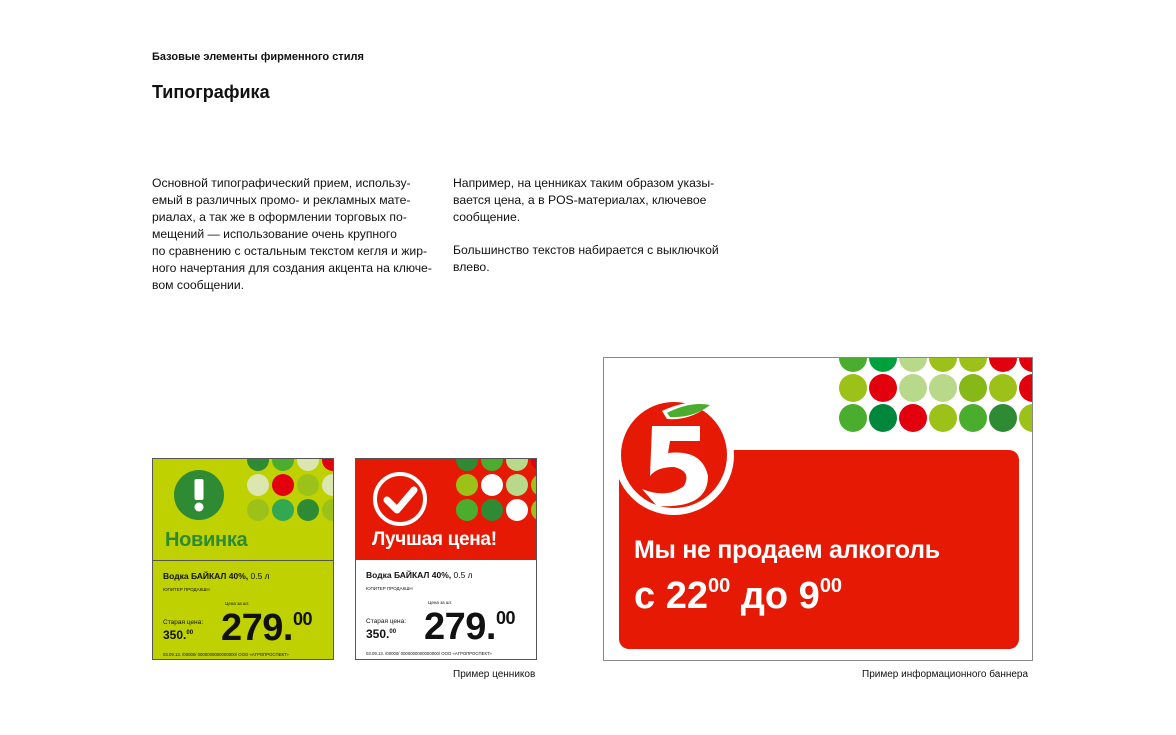 The height and width of the screenshot is (735, 1176). Describe the element at coordinates (400, 499) in the screenshot. I see `checkmark-icon` at that location.